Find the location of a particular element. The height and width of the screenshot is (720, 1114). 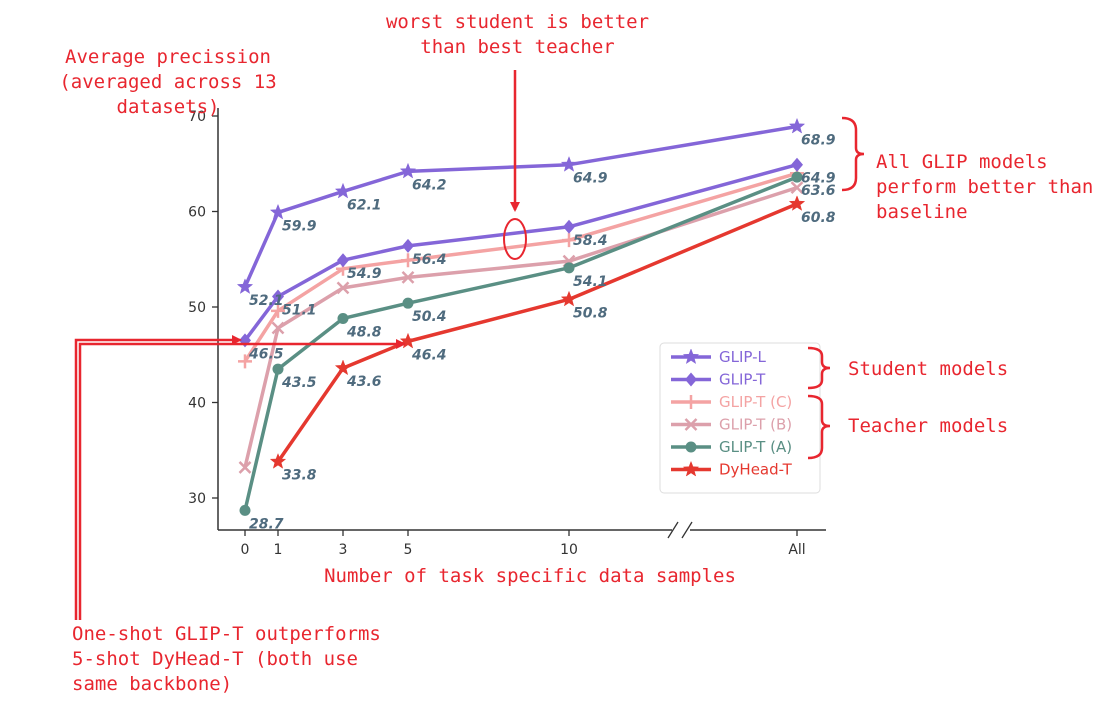

y-tick-label-40: 40 is located at coordinates (197, 404).